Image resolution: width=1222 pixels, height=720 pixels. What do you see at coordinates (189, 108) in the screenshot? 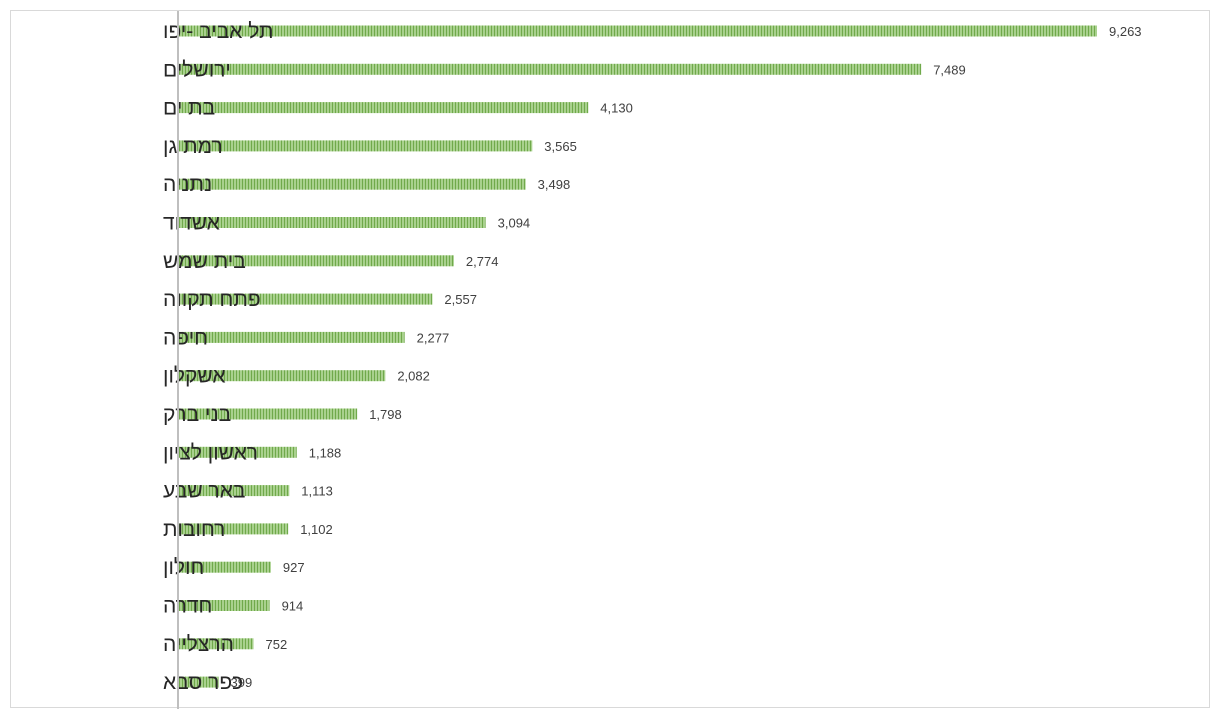
I see `category-label: בת ים` at bounding box center [189, 108].